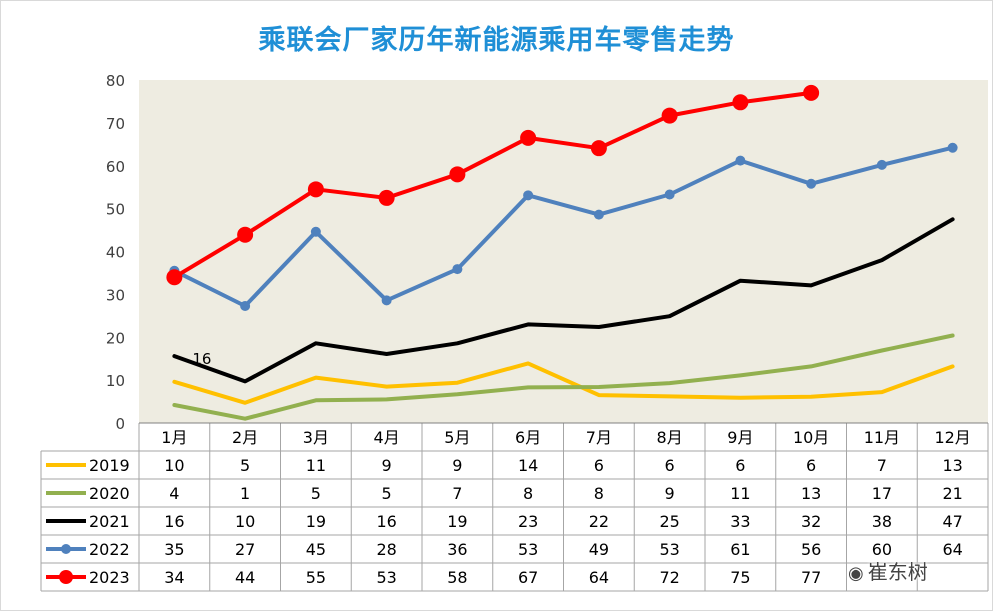 The height and width of the screenshot is (611, 993). What do you see at coordinates (599, 437) in the screenshot?
I see `x-tick-label: 7月` at bounding box center [599, 437].